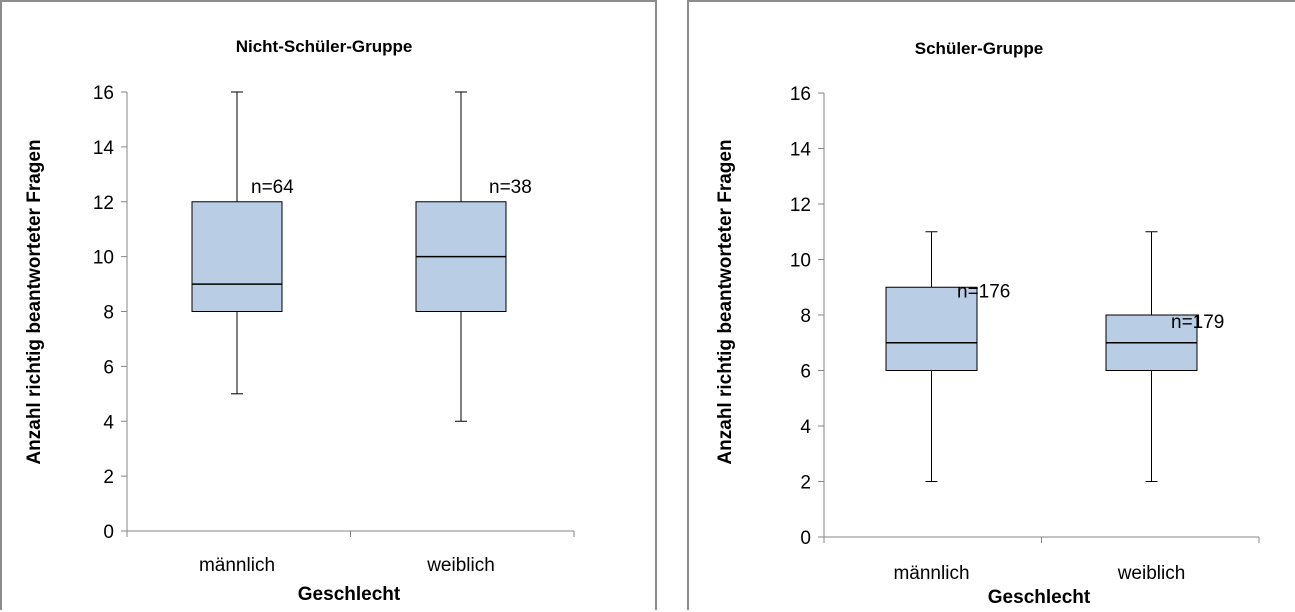 The image size is (1295, 612). I want to click on n-label: n=179, so click(1197, 322).